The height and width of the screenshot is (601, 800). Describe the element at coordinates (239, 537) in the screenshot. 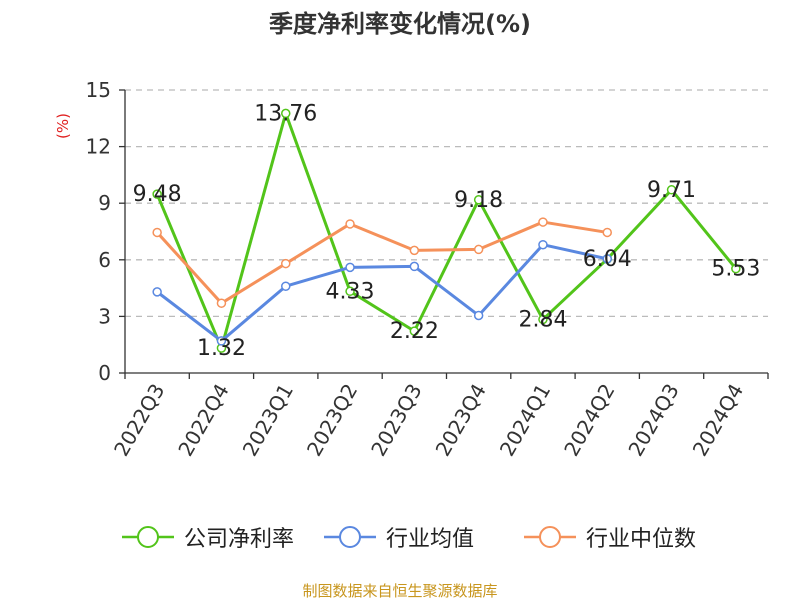

I see `legend-label: 公司净利率` at that location.